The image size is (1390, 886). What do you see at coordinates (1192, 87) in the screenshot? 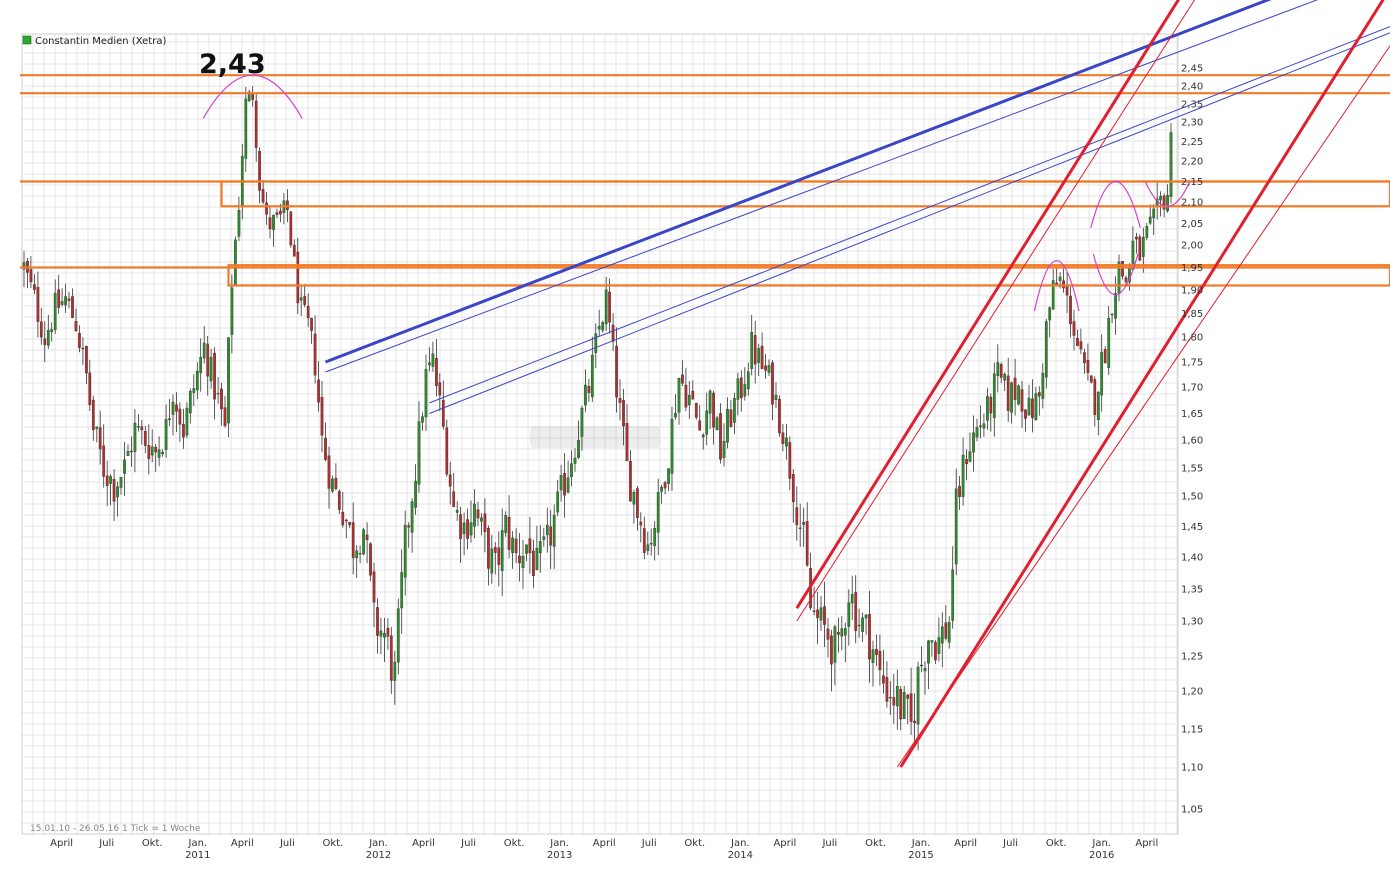
I see `y-tick-label: 2,40` at bounding box center [1192, 87].